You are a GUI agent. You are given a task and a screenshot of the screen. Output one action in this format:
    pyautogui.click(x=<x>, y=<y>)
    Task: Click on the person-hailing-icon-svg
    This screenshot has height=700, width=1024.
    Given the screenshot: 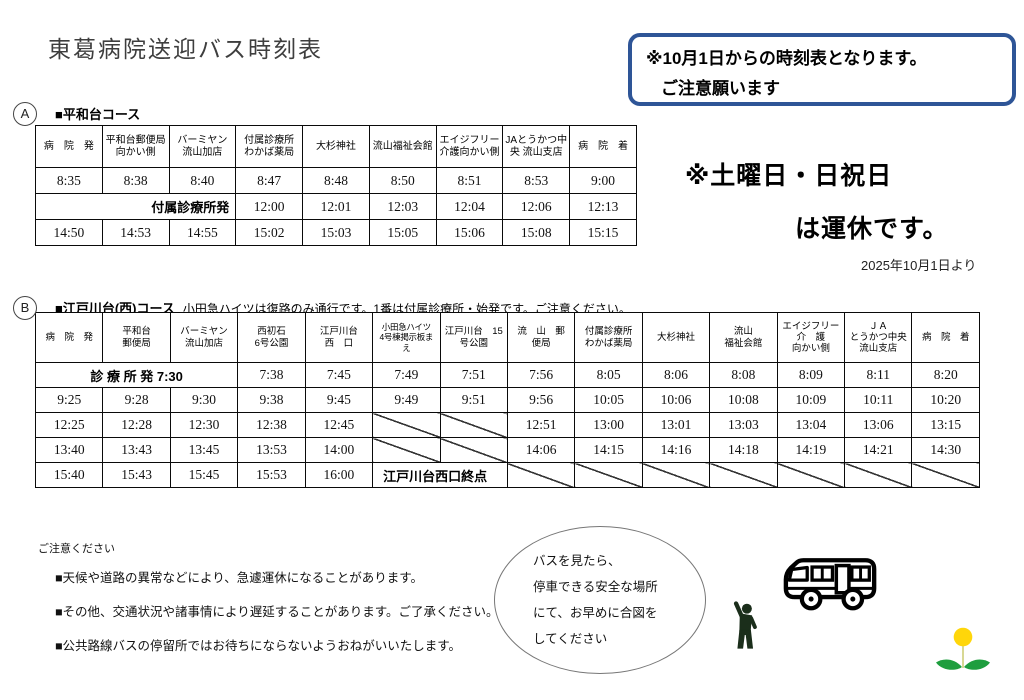 What is the action you would take?
    pyautogui.click(x=745, y=625)
    